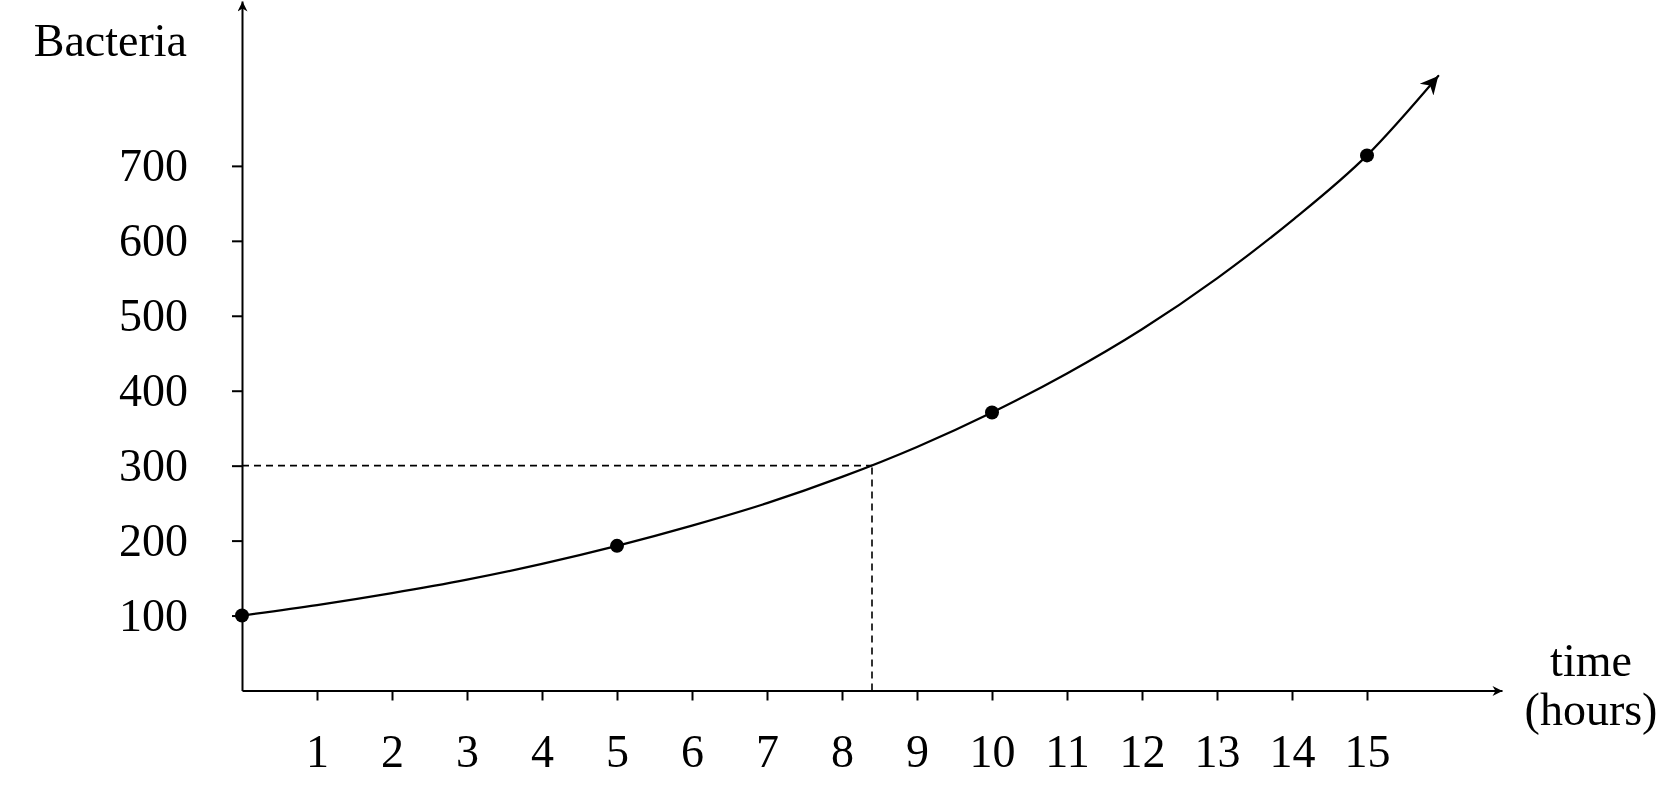 Image resolution: width=1663 pixels, height=789 pixels. I want to click on y-tick-label: 200, so click(153, 540).